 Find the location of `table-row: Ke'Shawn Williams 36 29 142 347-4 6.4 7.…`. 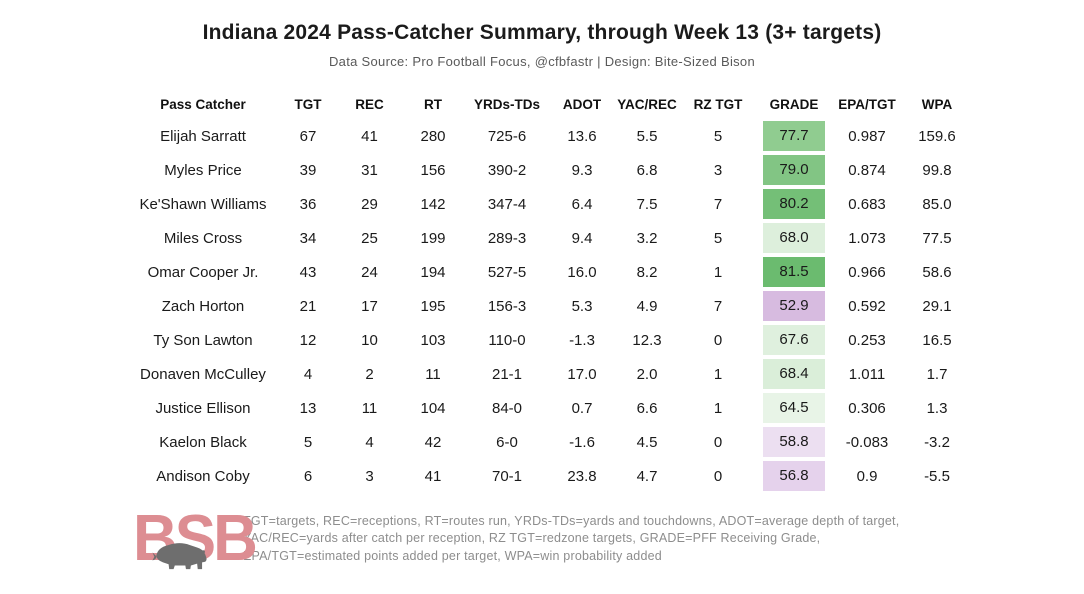

table-row: Ke'Shawn Williams 36 29 142 347-4 6.4 7.… is located at coordinates (545, 204).